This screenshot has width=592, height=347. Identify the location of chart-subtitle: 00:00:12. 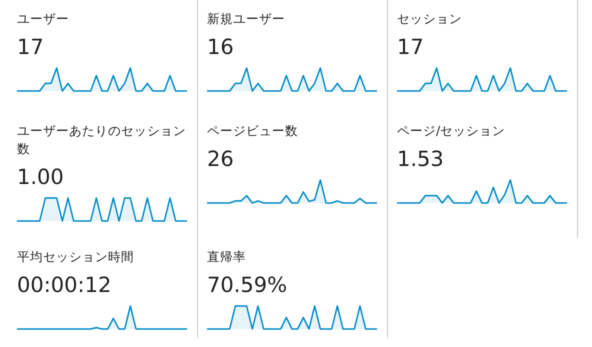
(64, 285).